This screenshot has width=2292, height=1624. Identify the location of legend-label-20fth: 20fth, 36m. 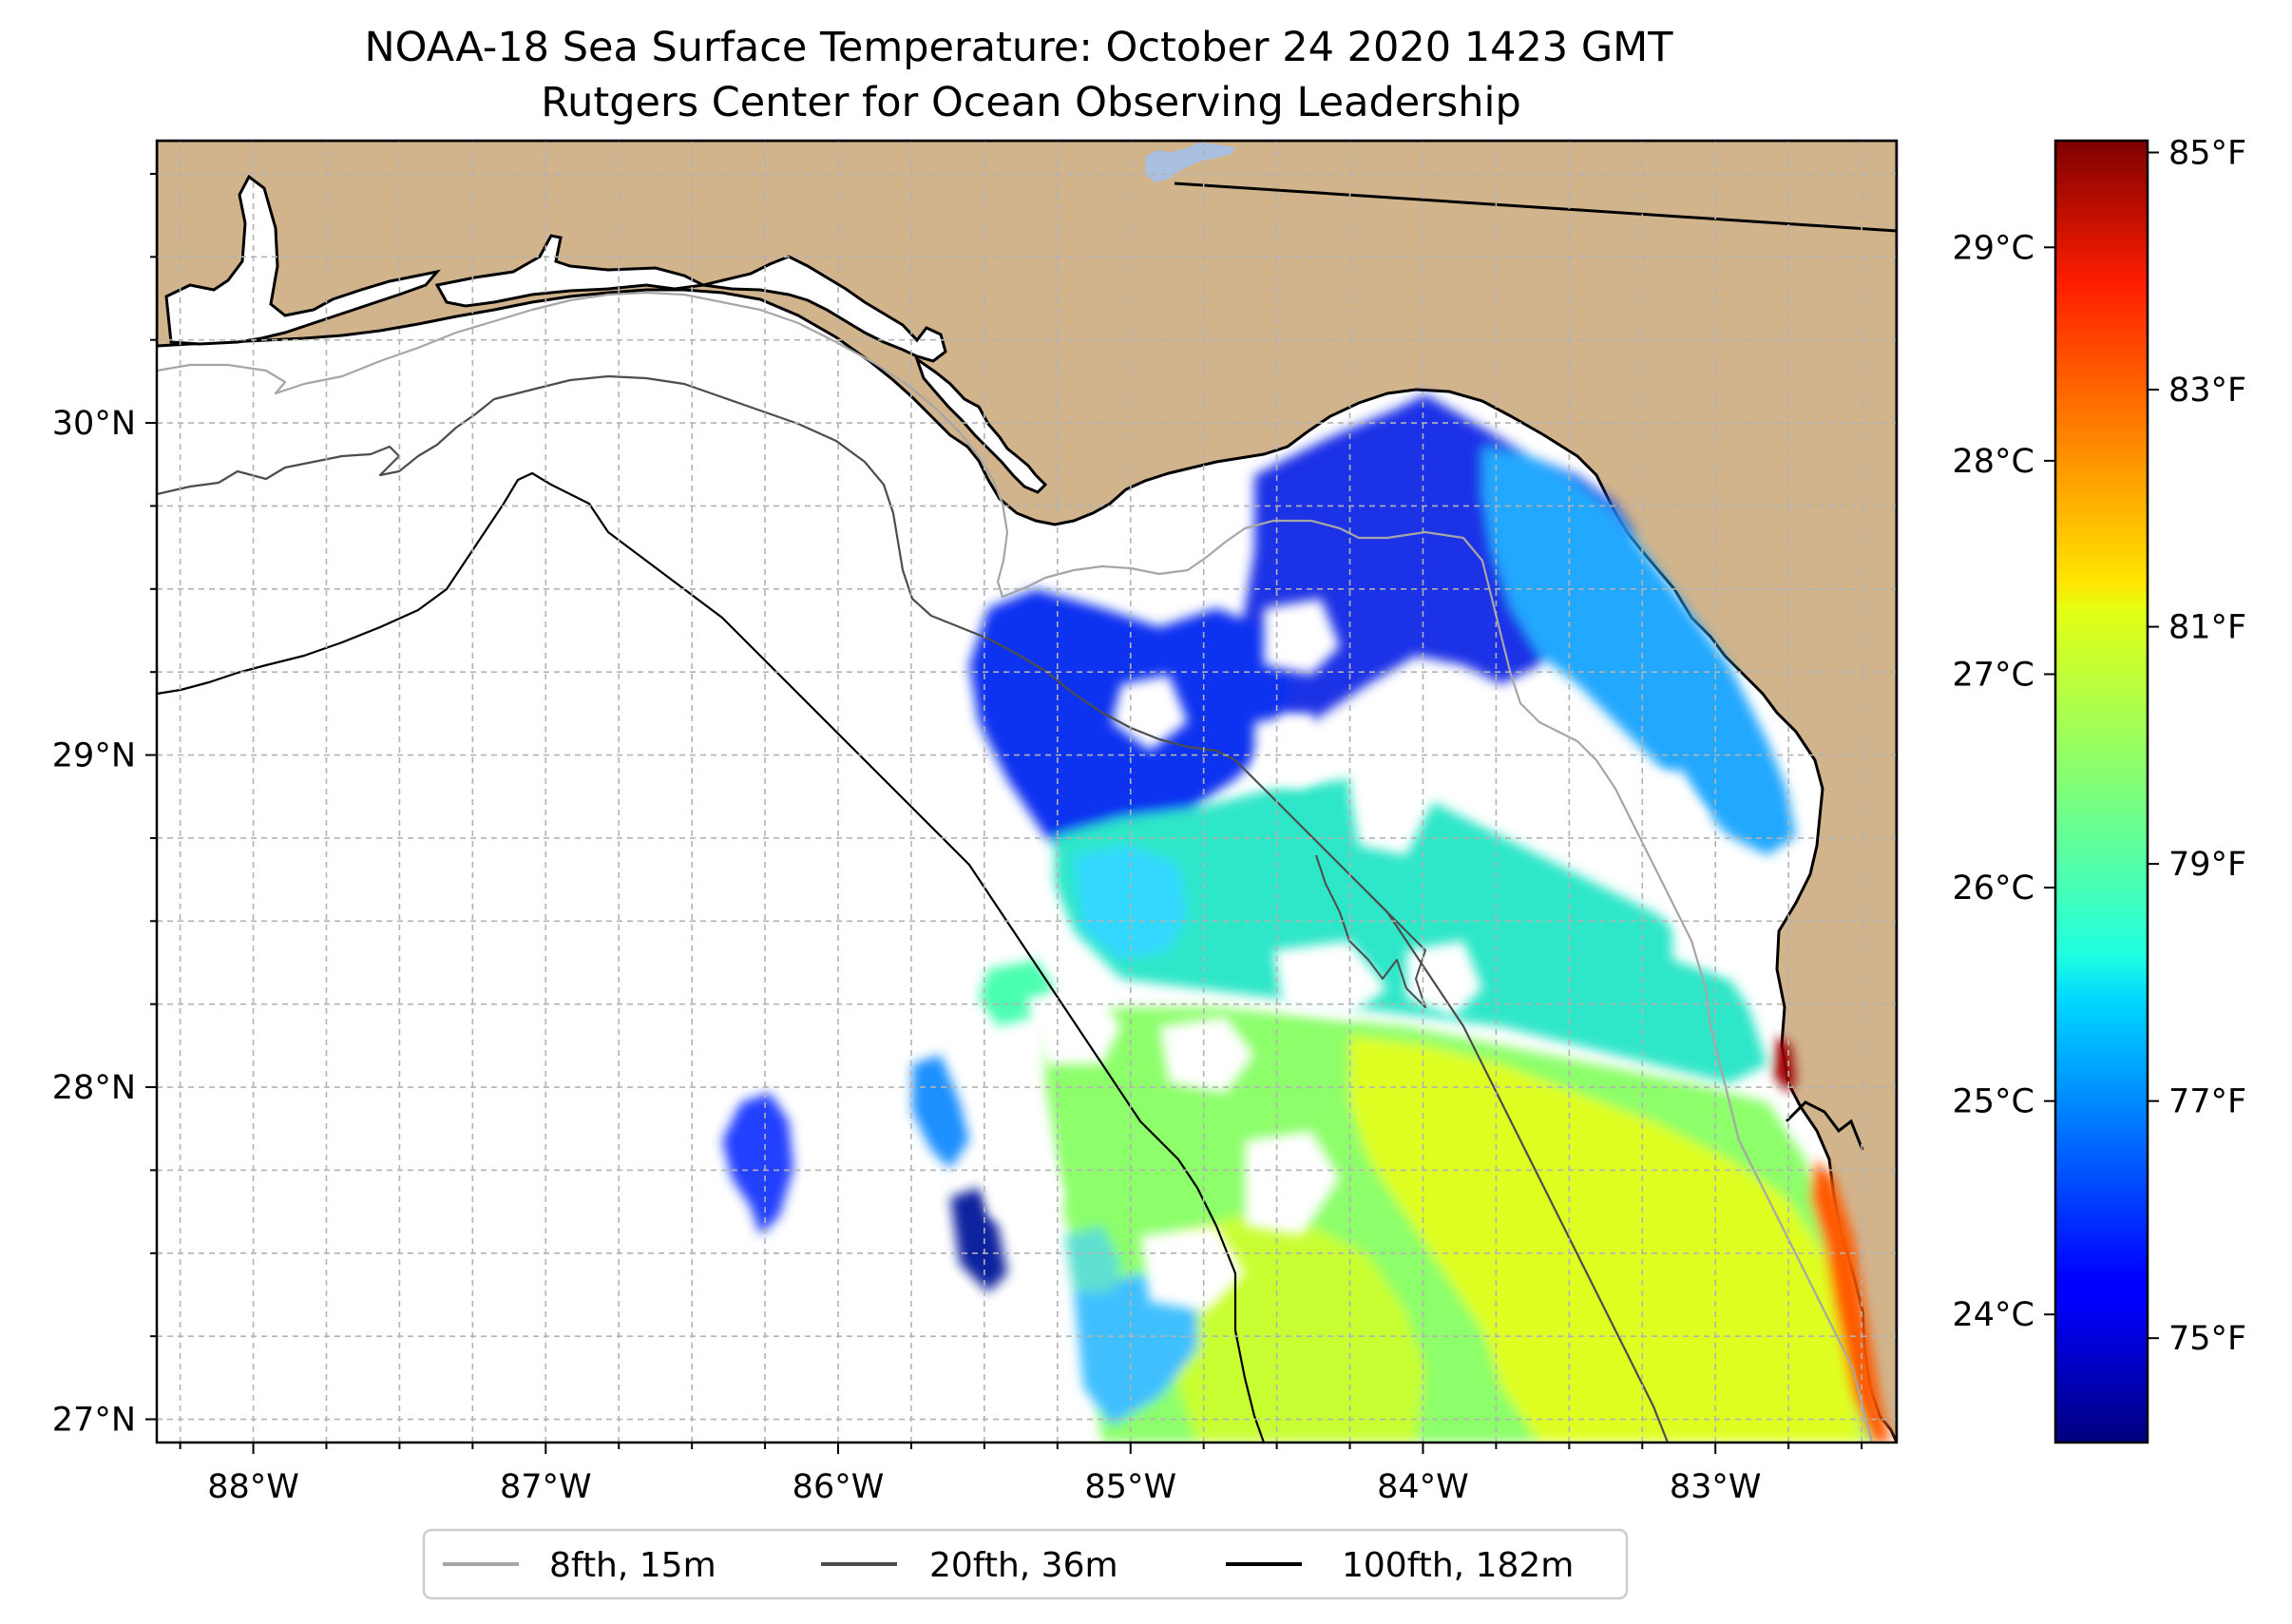
(1023, 1565).